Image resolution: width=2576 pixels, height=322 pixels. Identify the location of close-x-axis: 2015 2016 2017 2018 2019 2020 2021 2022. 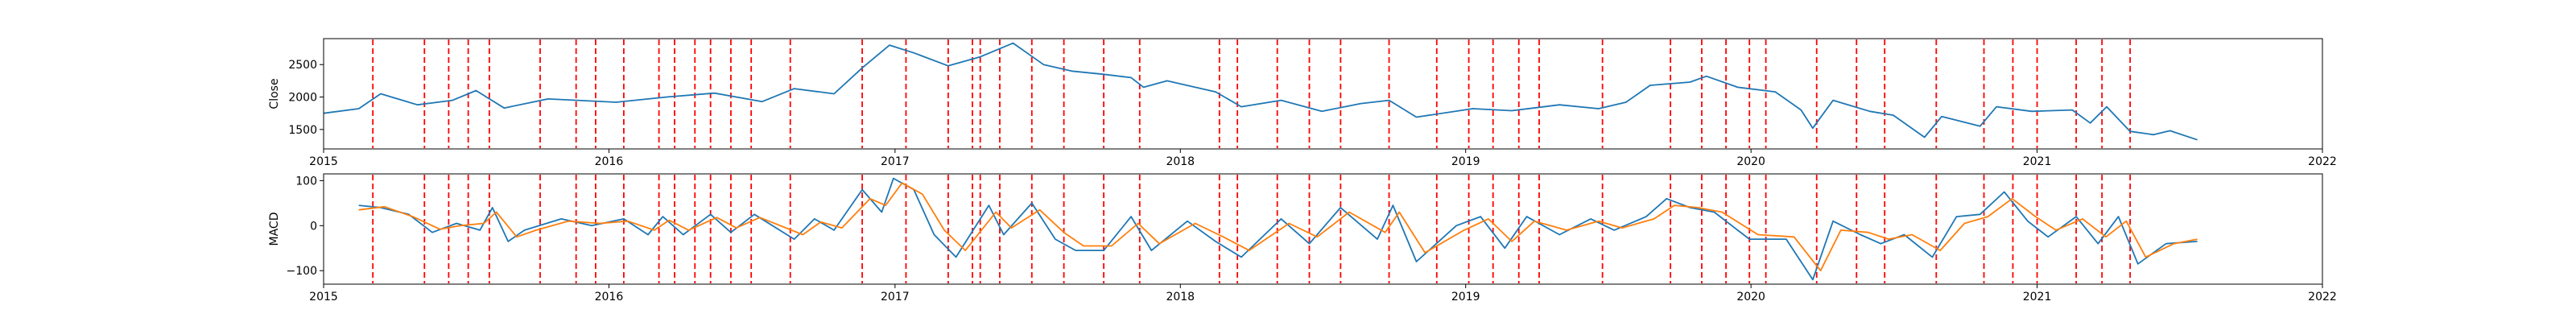
(1323, 158).